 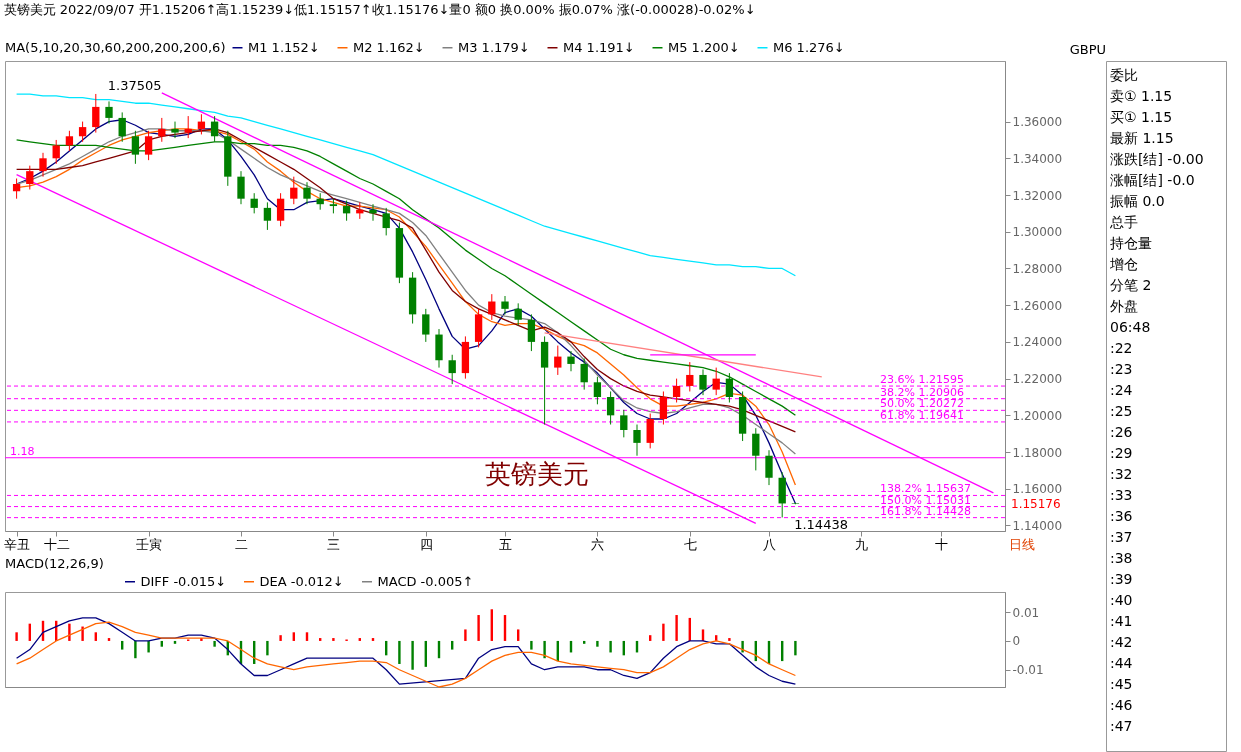 What do you see at coordinates (149, 544) in the screenshot?
I see `x-tick-label: 壬寅` at bounding box center [149, 544].